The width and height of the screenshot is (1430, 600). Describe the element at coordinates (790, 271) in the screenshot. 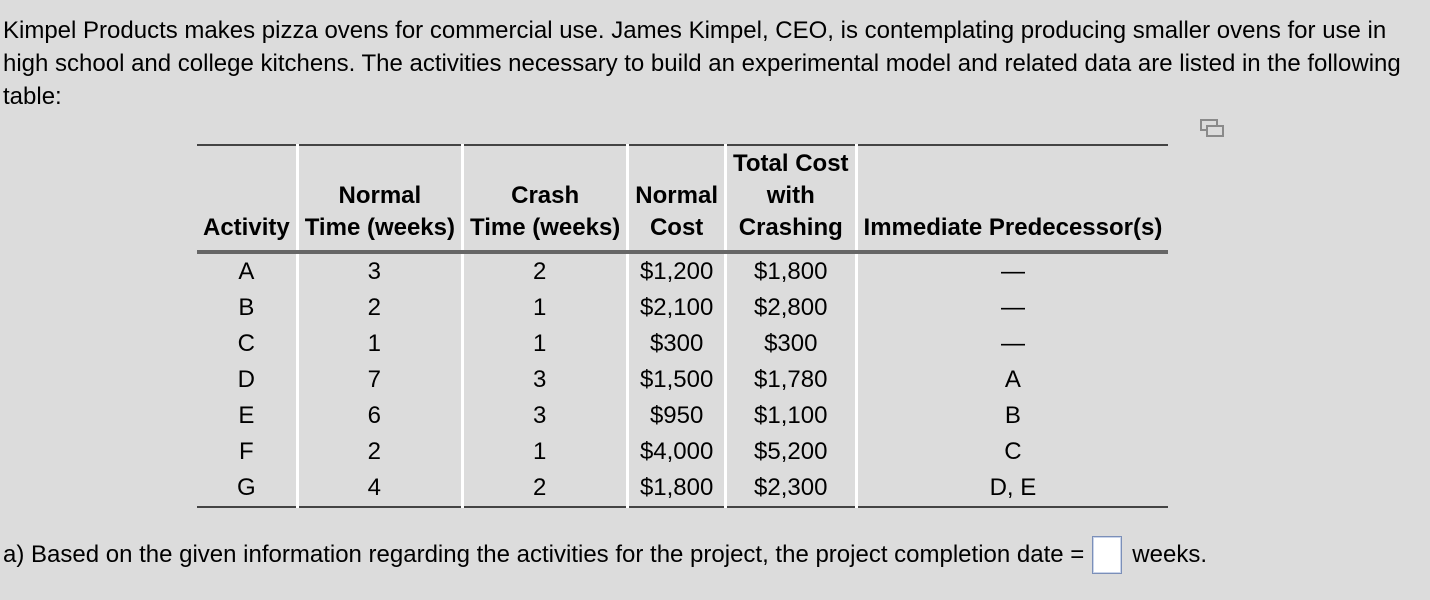

I see `cell-total-cost: $1,800` at that location.